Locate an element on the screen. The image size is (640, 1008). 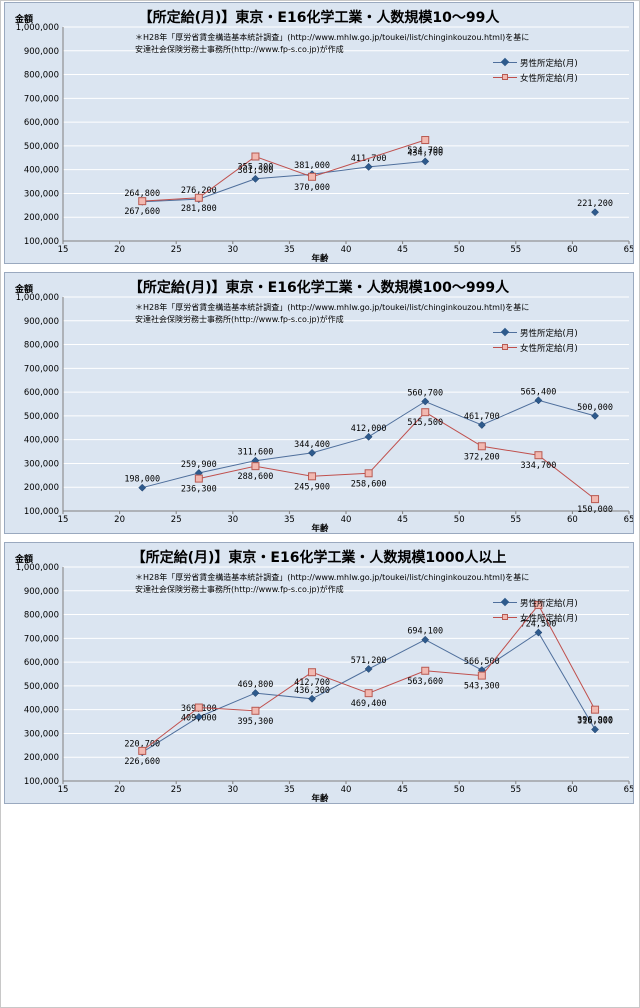
data-label: 258,600 is located at coordinates (369, 484).